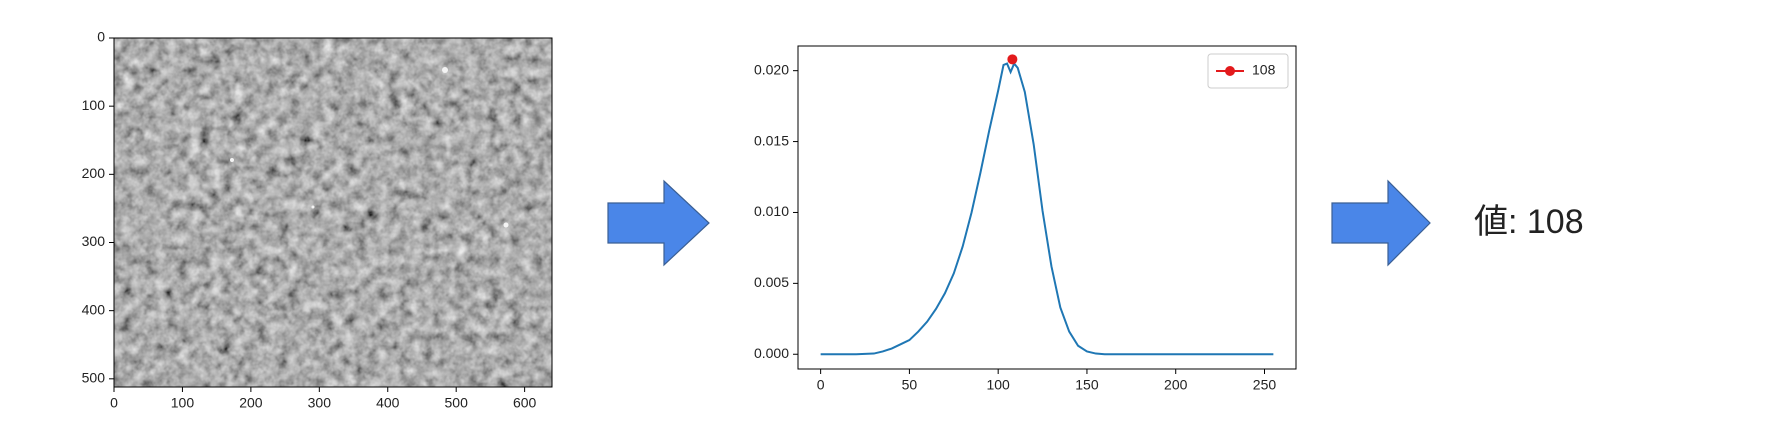 This screenshot has height=437, width=1778. I want to click on x-tick-label: 250, so click(1265, 385).